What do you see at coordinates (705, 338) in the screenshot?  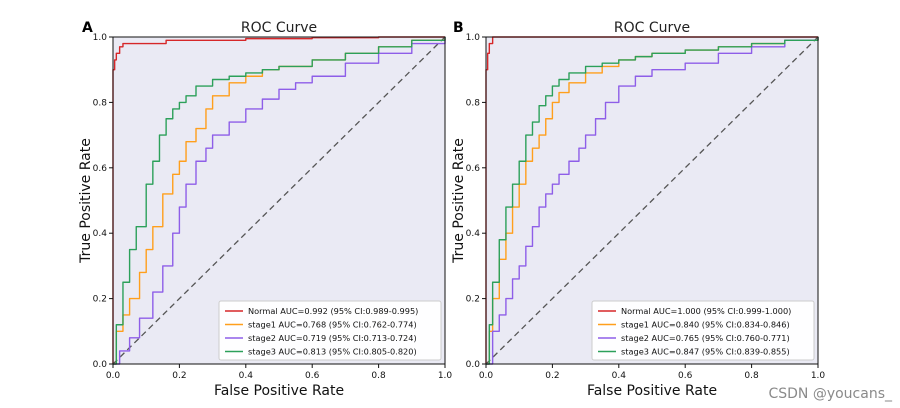 I see `legend-entry-stage2: stage2 AUC=0.765 (95% CI:0.760-0.771)` at bounding box center [705, 338].